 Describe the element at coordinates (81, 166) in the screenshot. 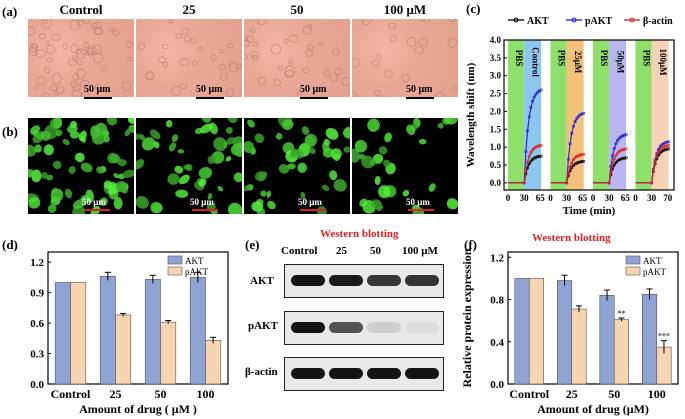

I see `fluorescence-image-control` at that location.